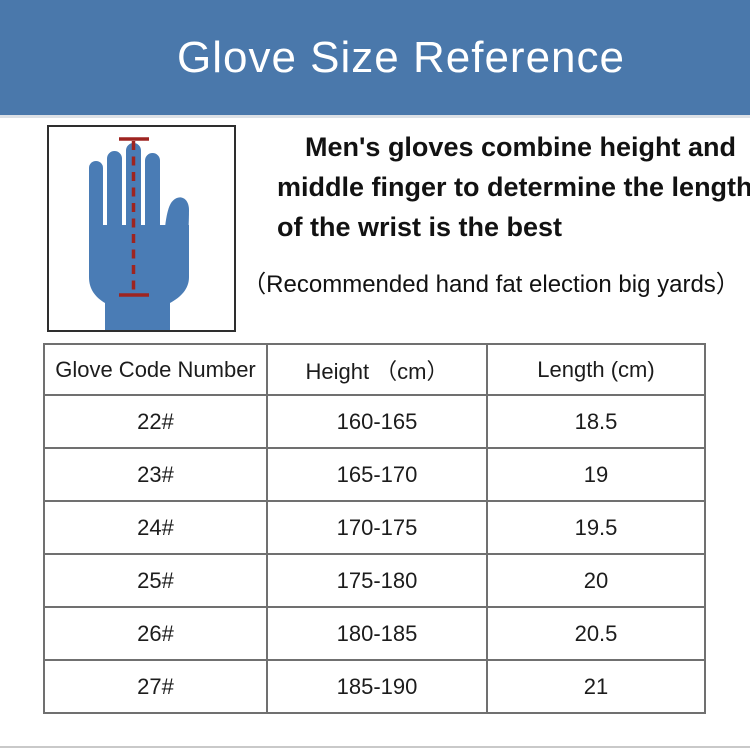 This screenshot has width=750, height=750. Describe the element at coordinates (375, 747) in the screenshot. I see `bottom-divider` at that location.